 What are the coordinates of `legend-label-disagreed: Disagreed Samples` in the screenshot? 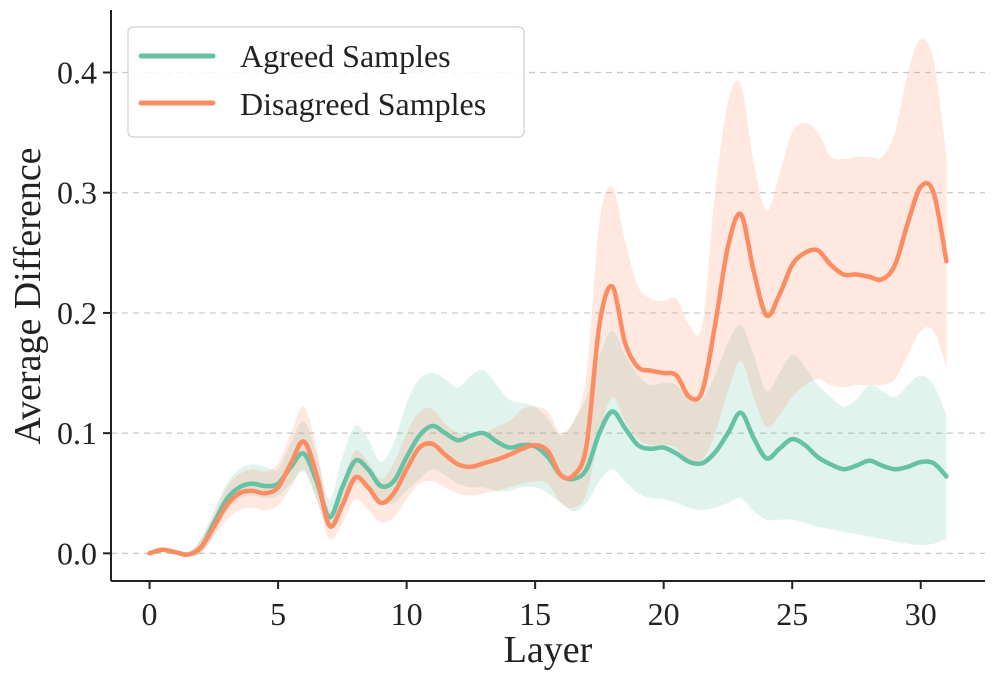 It's located at (363, 104).